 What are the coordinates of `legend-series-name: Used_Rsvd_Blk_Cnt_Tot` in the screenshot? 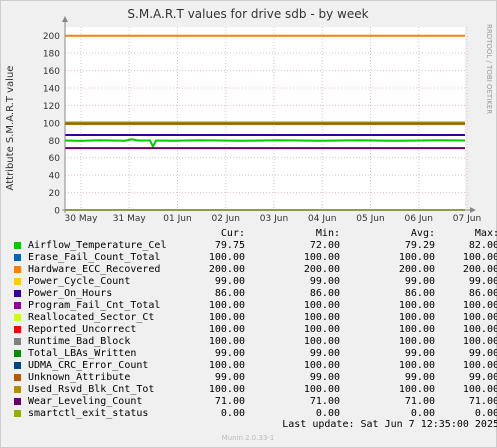 It's located at (91, 389).